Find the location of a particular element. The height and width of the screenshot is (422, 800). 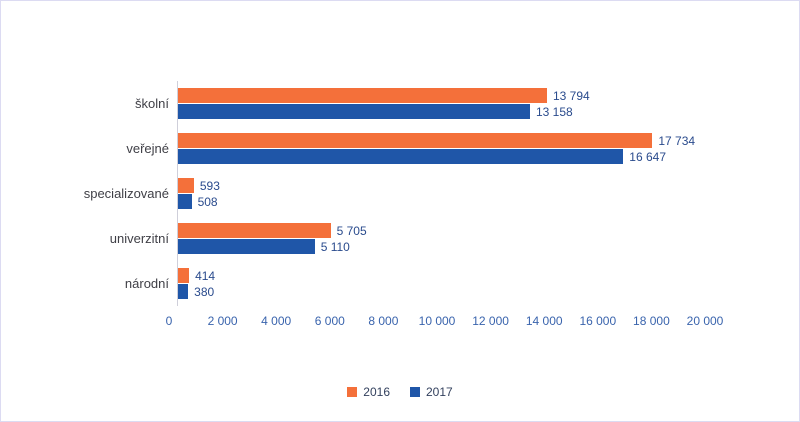

legend: 2016 2017 is located at coordinates (400, 392).